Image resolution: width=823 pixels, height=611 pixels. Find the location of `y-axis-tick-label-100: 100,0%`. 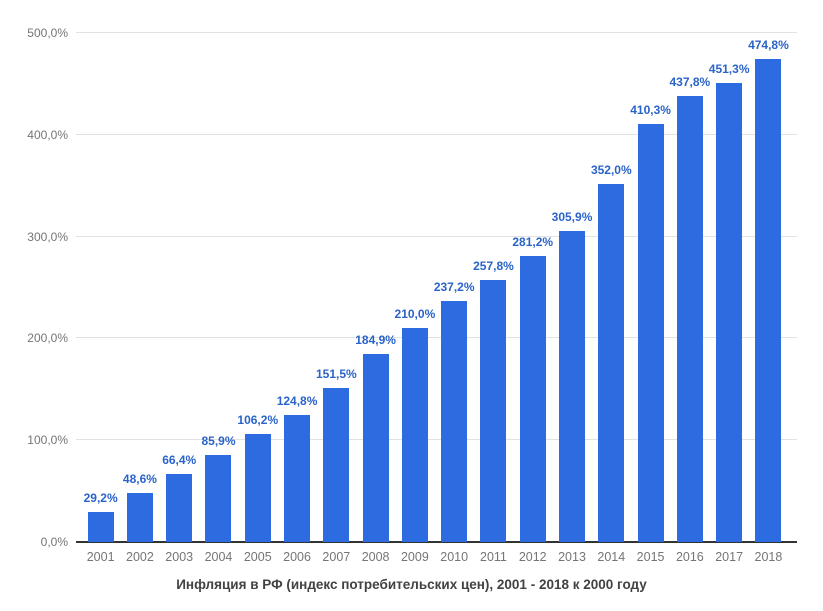

y-axis-tick-label-100: 100,0% is located at coordinates (47, 440).